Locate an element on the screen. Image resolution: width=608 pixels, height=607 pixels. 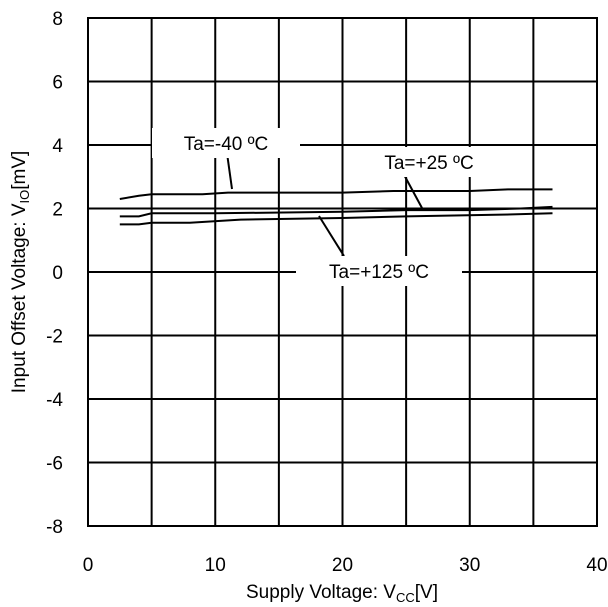
x-tick-label: 40 is located at coordinates (596, 565).